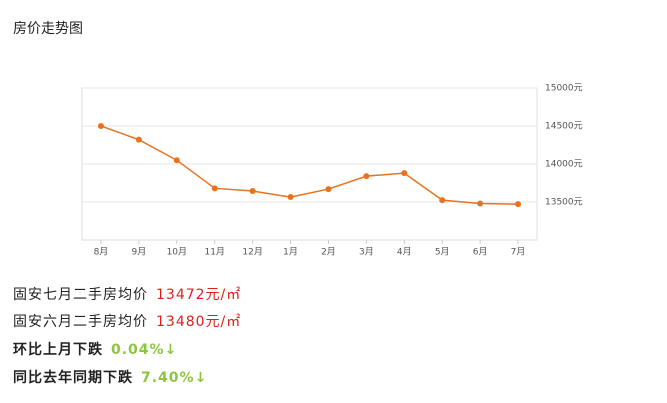 This screenshot has height=403, width=667. I want to click on x-tick-label: 7月, so click(518, 252).